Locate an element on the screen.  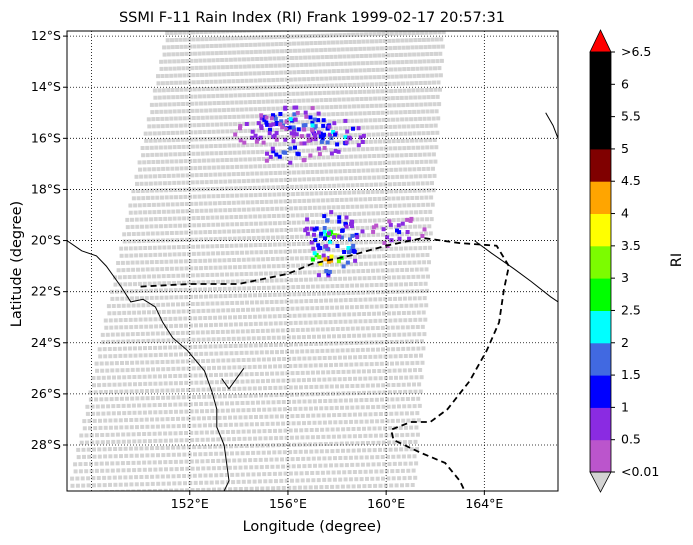
lat-tick-label: 20°S is located at coordinates (46, 240).